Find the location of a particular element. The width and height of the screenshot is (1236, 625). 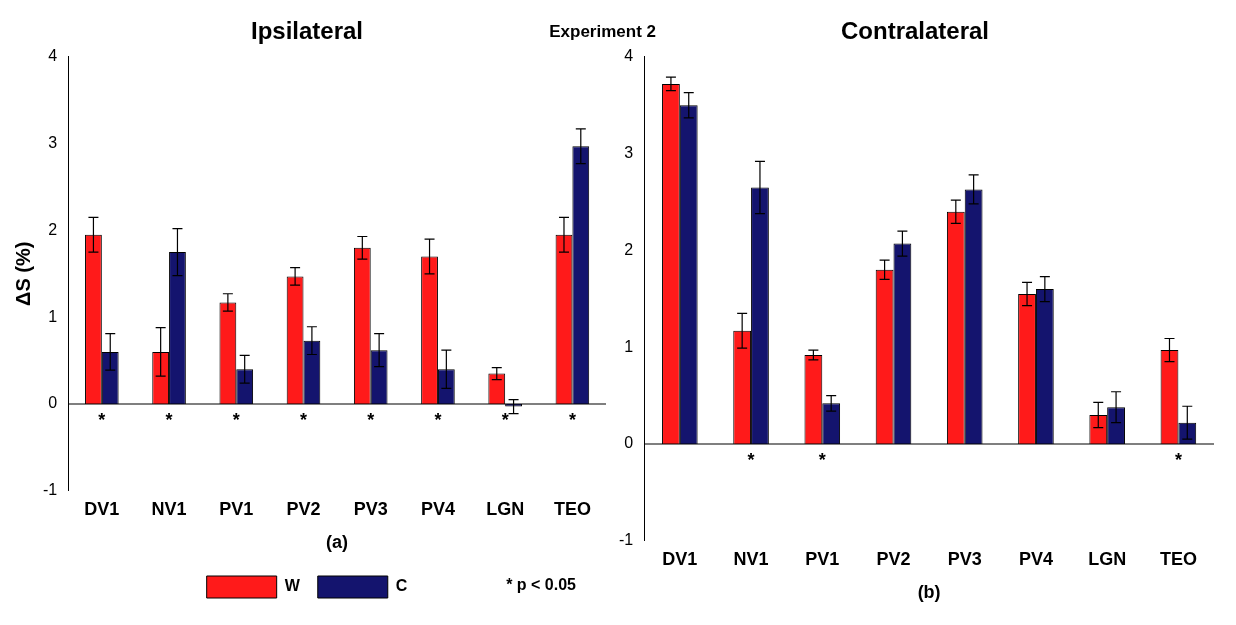

x-axis-title: (a) is located at coordinates (337, 542).